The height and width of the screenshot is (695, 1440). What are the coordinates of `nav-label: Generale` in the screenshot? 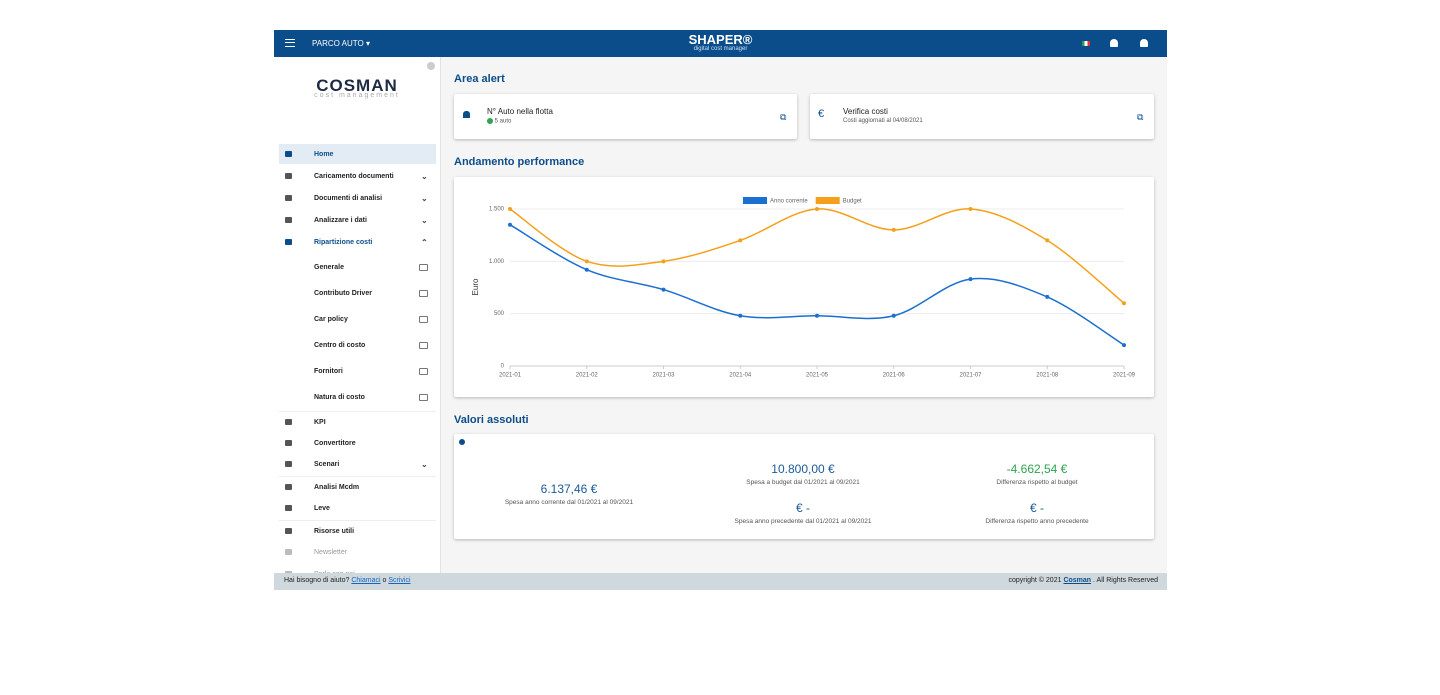 It's located at (329, 267).